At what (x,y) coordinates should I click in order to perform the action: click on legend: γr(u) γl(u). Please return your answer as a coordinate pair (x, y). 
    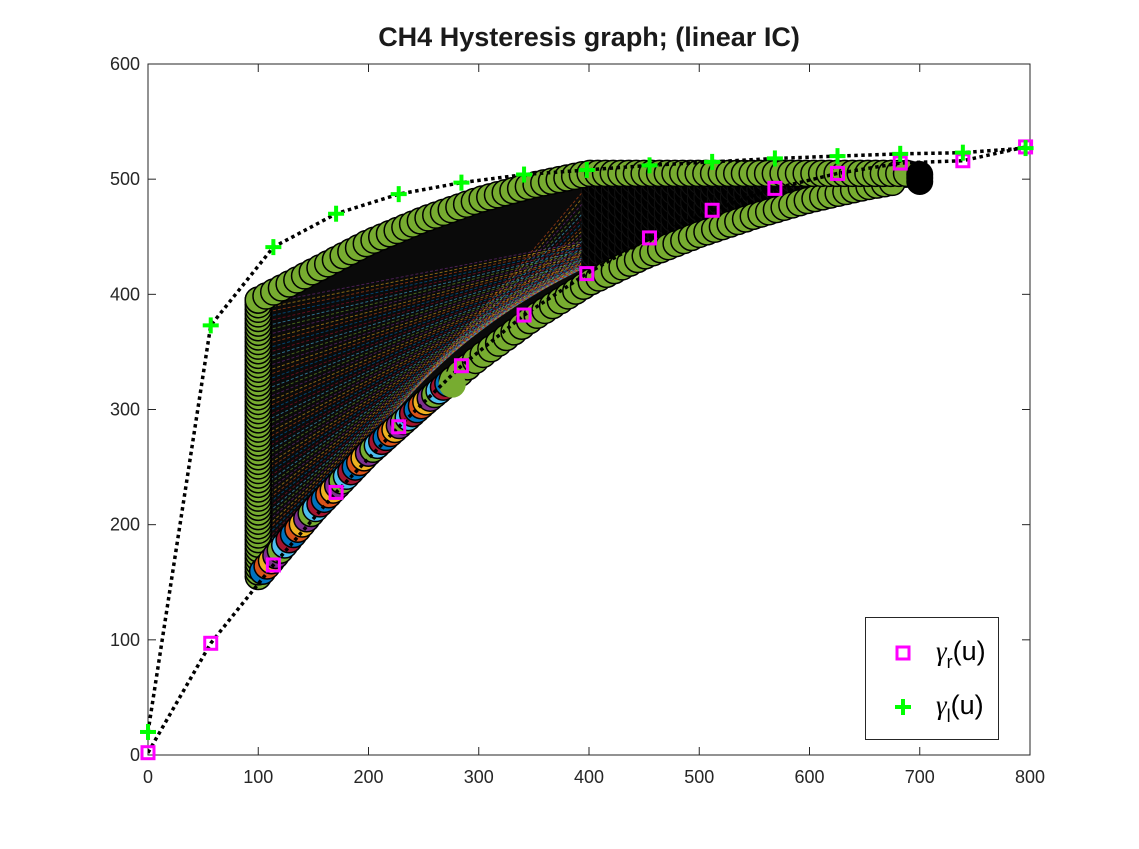
    Looking at the image, I should click on (932, 678).